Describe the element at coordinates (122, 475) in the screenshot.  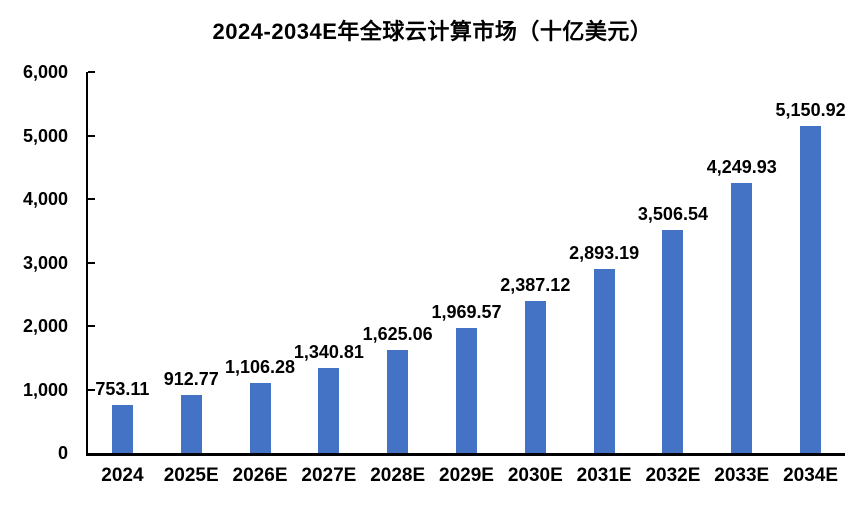
I see `x-axis-category-label: 2024` at that location.